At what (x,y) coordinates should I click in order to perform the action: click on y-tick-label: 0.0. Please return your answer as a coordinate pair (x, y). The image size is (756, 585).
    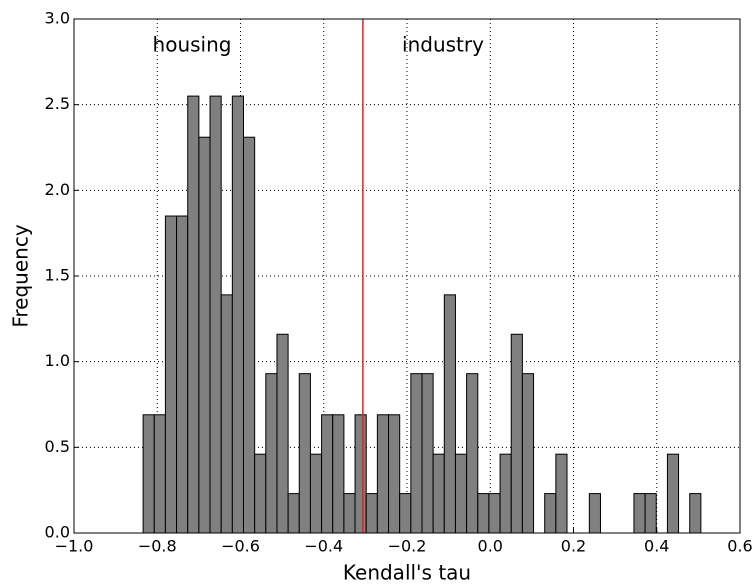
    Looking at the image, I should click on (57, 532).